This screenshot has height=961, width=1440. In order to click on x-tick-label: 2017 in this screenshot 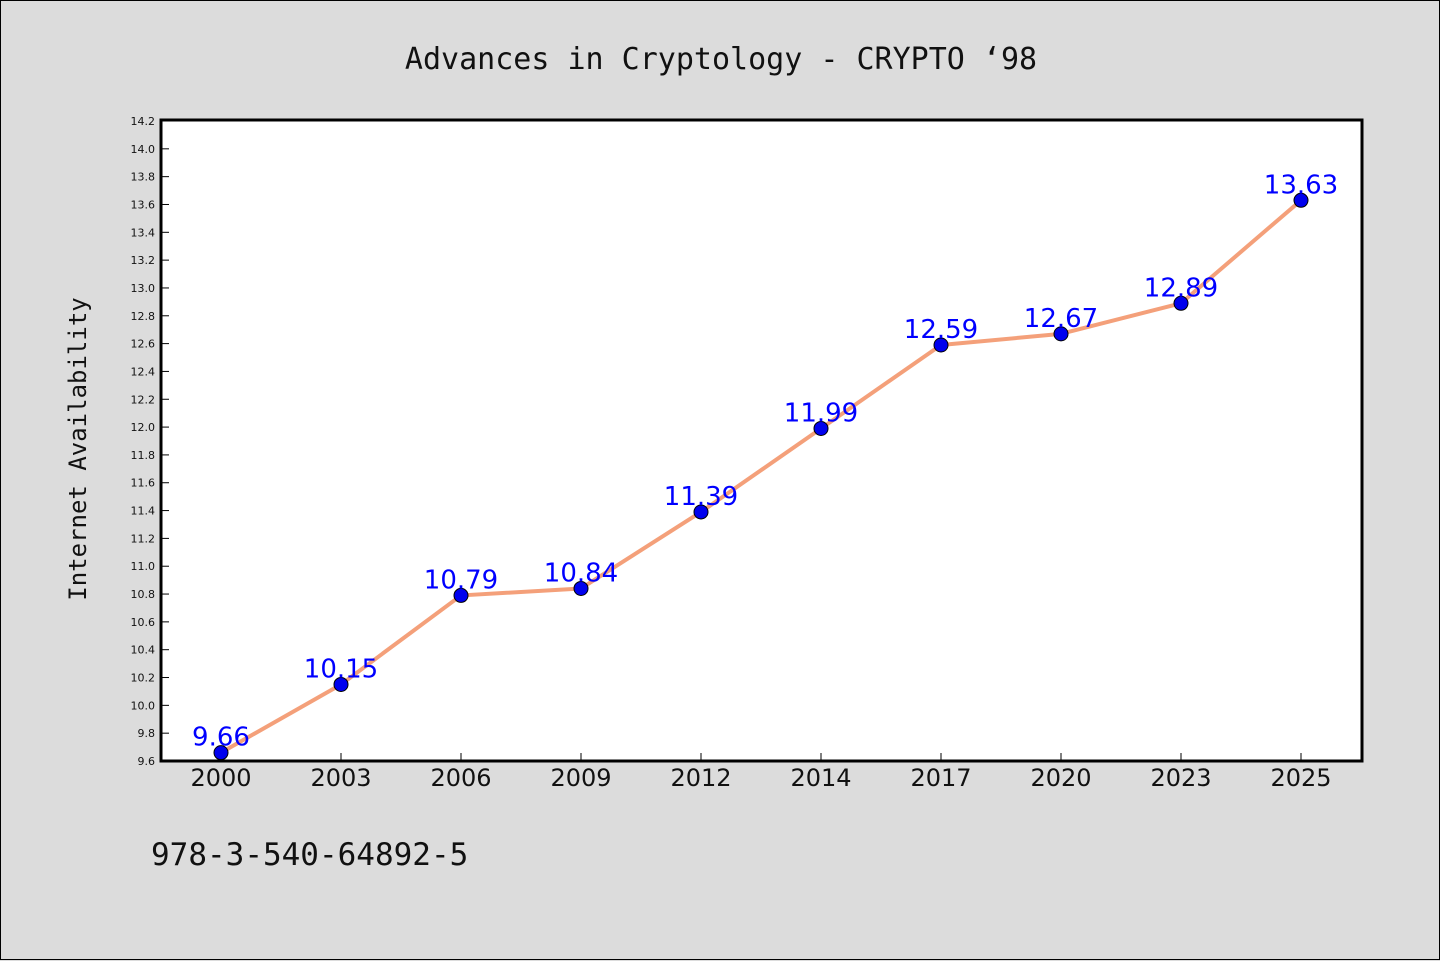, I will do `click(940, 778)`.